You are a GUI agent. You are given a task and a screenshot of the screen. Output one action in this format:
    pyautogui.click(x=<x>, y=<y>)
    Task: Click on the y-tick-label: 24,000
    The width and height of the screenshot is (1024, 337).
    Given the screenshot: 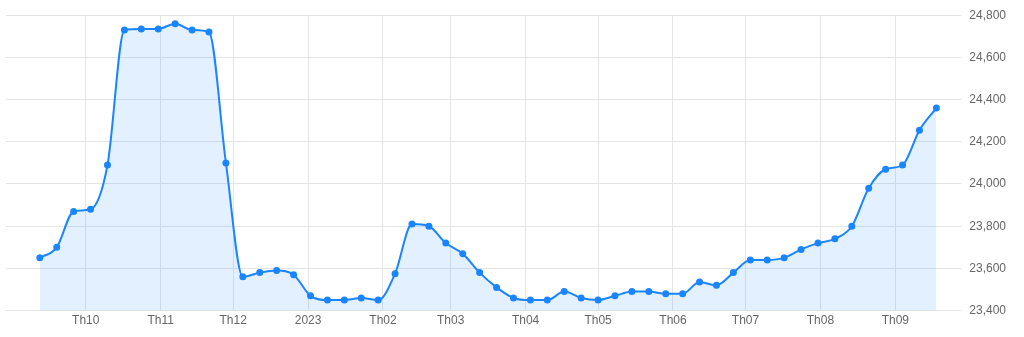 What is the action you would take?
    pyautogui.click(x=988, y=183)
    